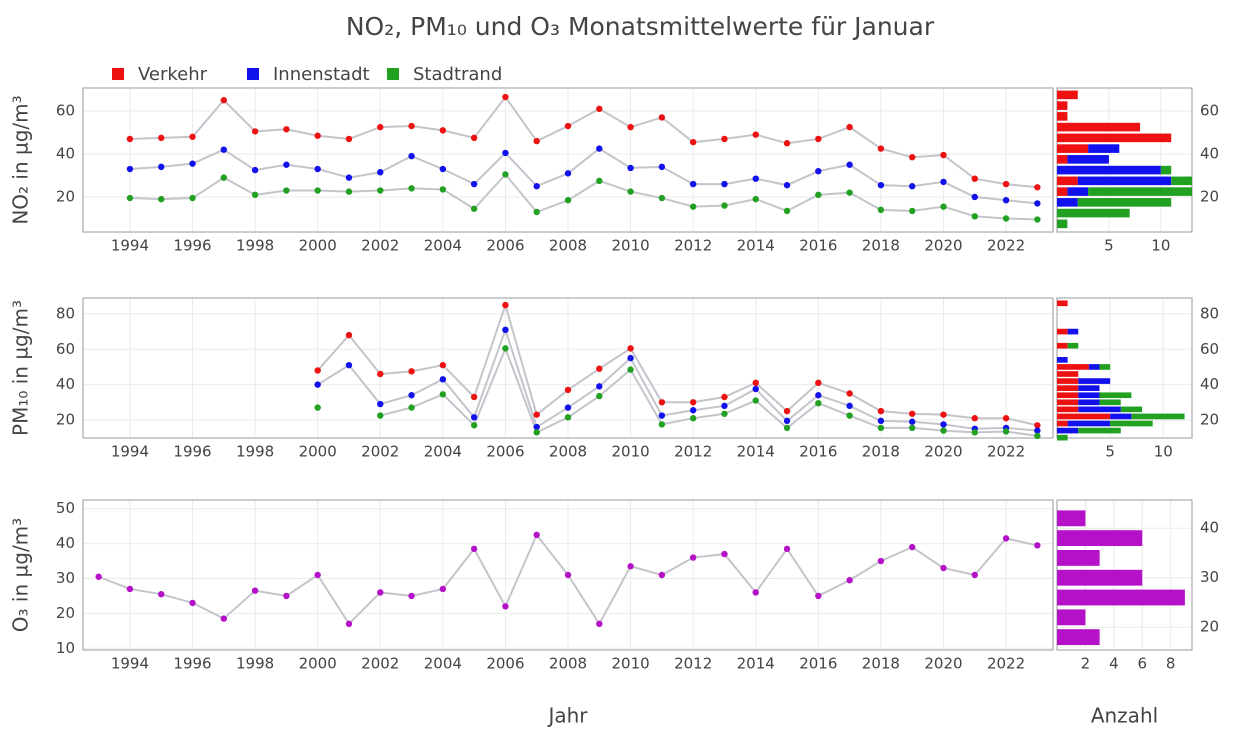  What do you see at coordinates (505, 664) in the screenshot?
I see `x-tick-label: 2006` at bounding box center [505, 664].